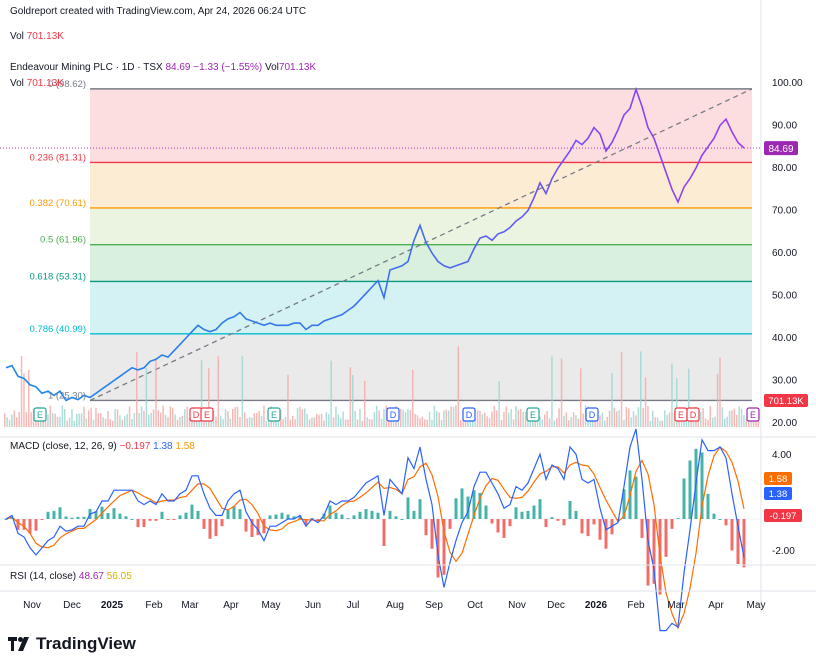 This screenshot has height=659, width=816. What do you see at coordinates (185, 446) in the screenshot?
I see `macd-signal-value: 1.58` at bounding box center [185, 446].